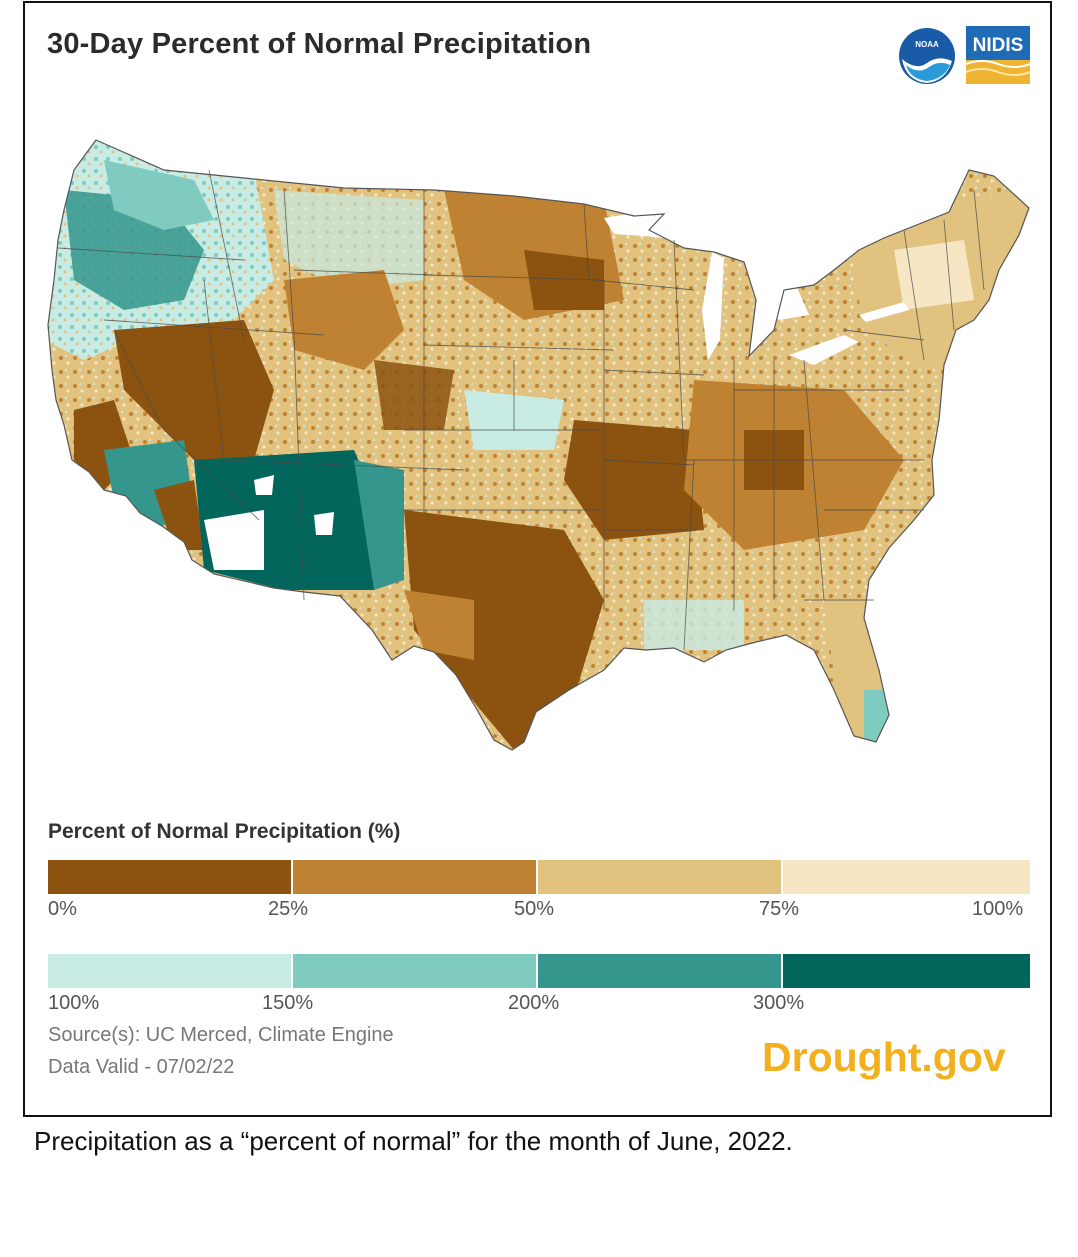 This screenshot has height=1257, width=1078. I want to click on legend-tick-wet-2: 200%, so click(534, 1003).